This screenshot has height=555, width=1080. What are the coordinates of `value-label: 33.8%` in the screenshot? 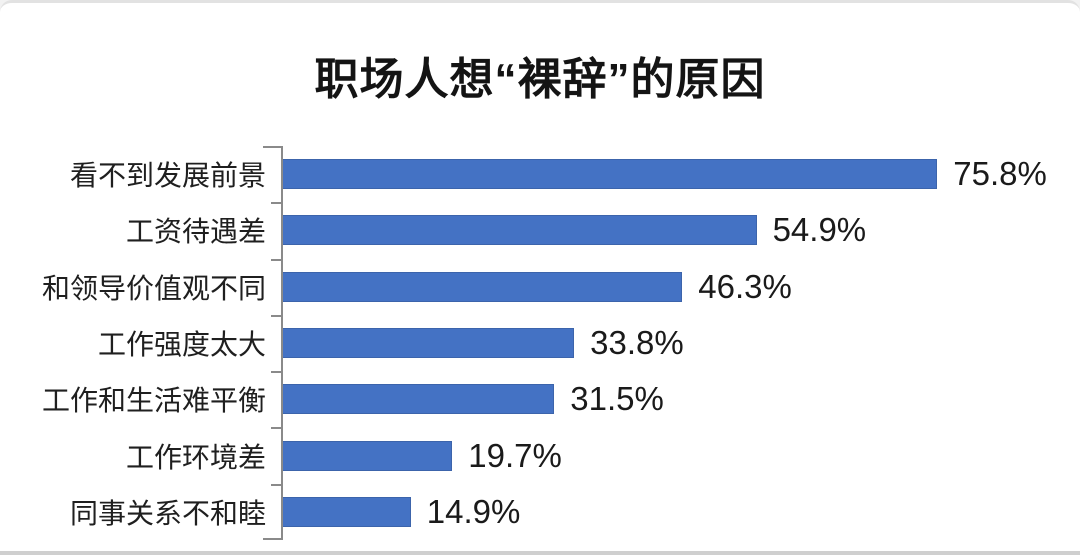 It's located at (637, 342).